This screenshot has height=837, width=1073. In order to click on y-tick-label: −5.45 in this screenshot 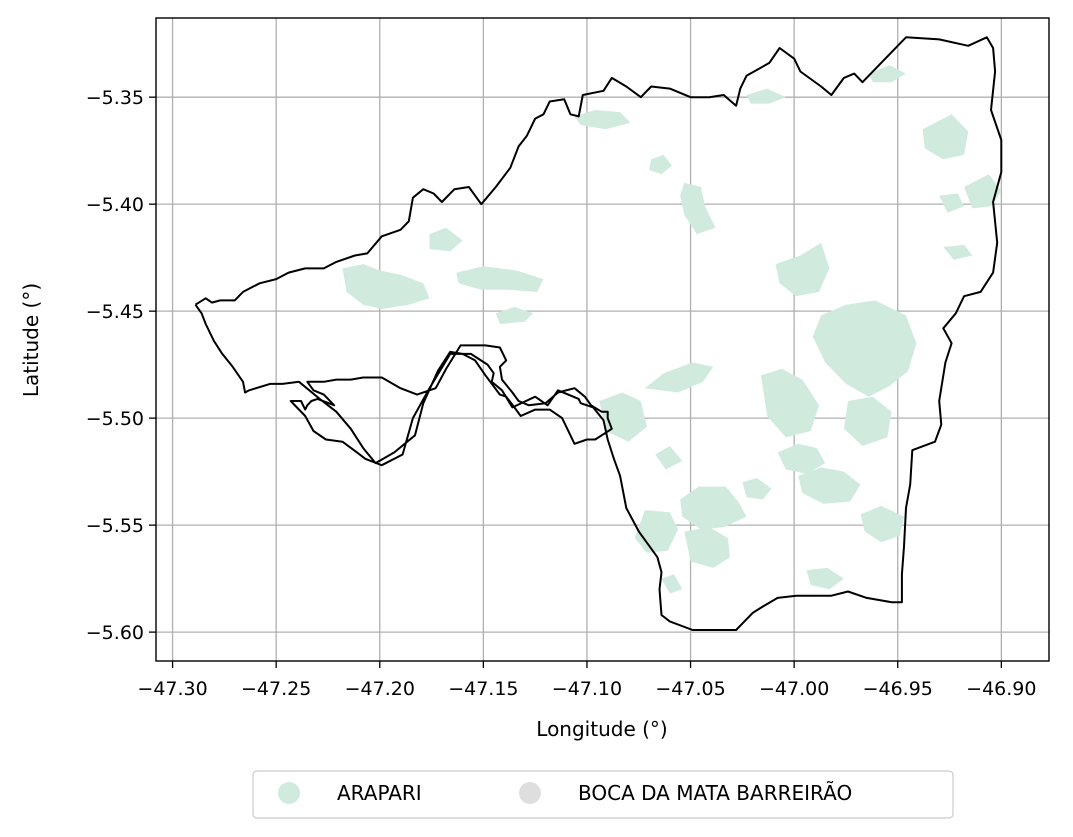, I will do `click(115, 312)`.